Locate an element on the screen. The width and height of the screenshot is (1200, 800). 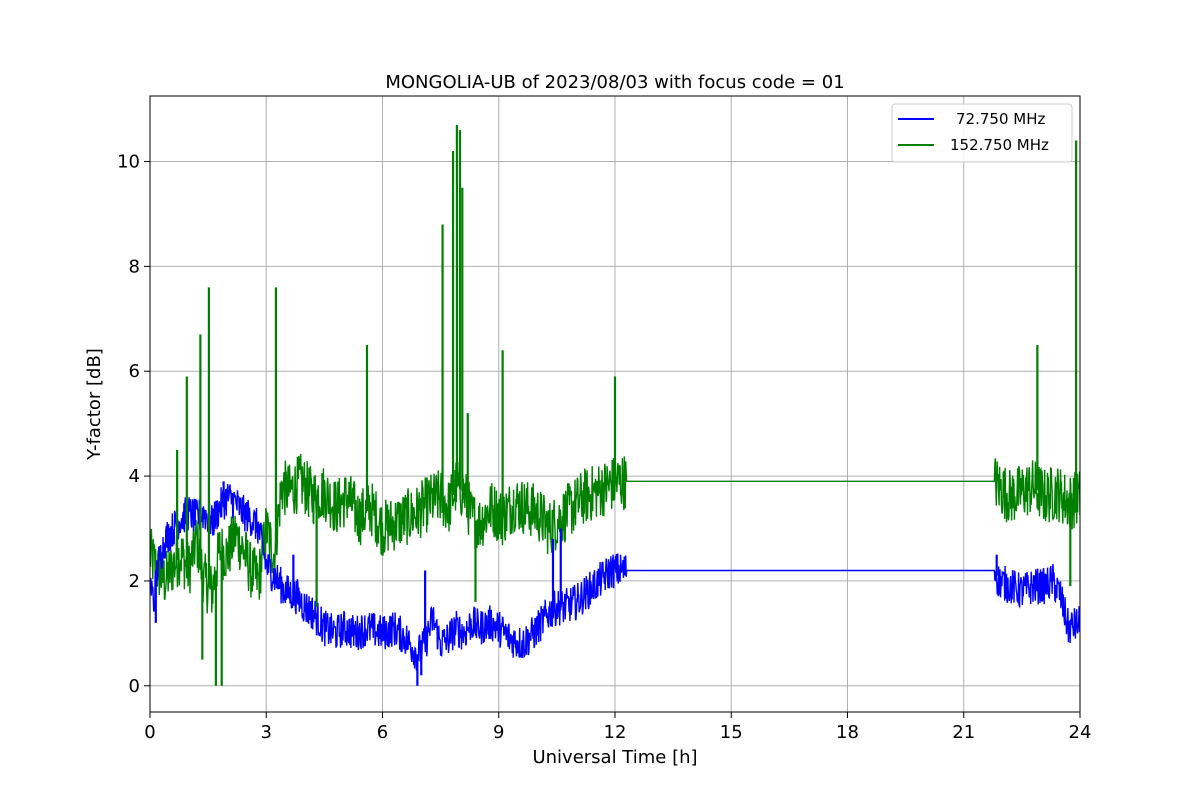
x-axis-label: Universal Time [h] is located at coordinates (614, 757).